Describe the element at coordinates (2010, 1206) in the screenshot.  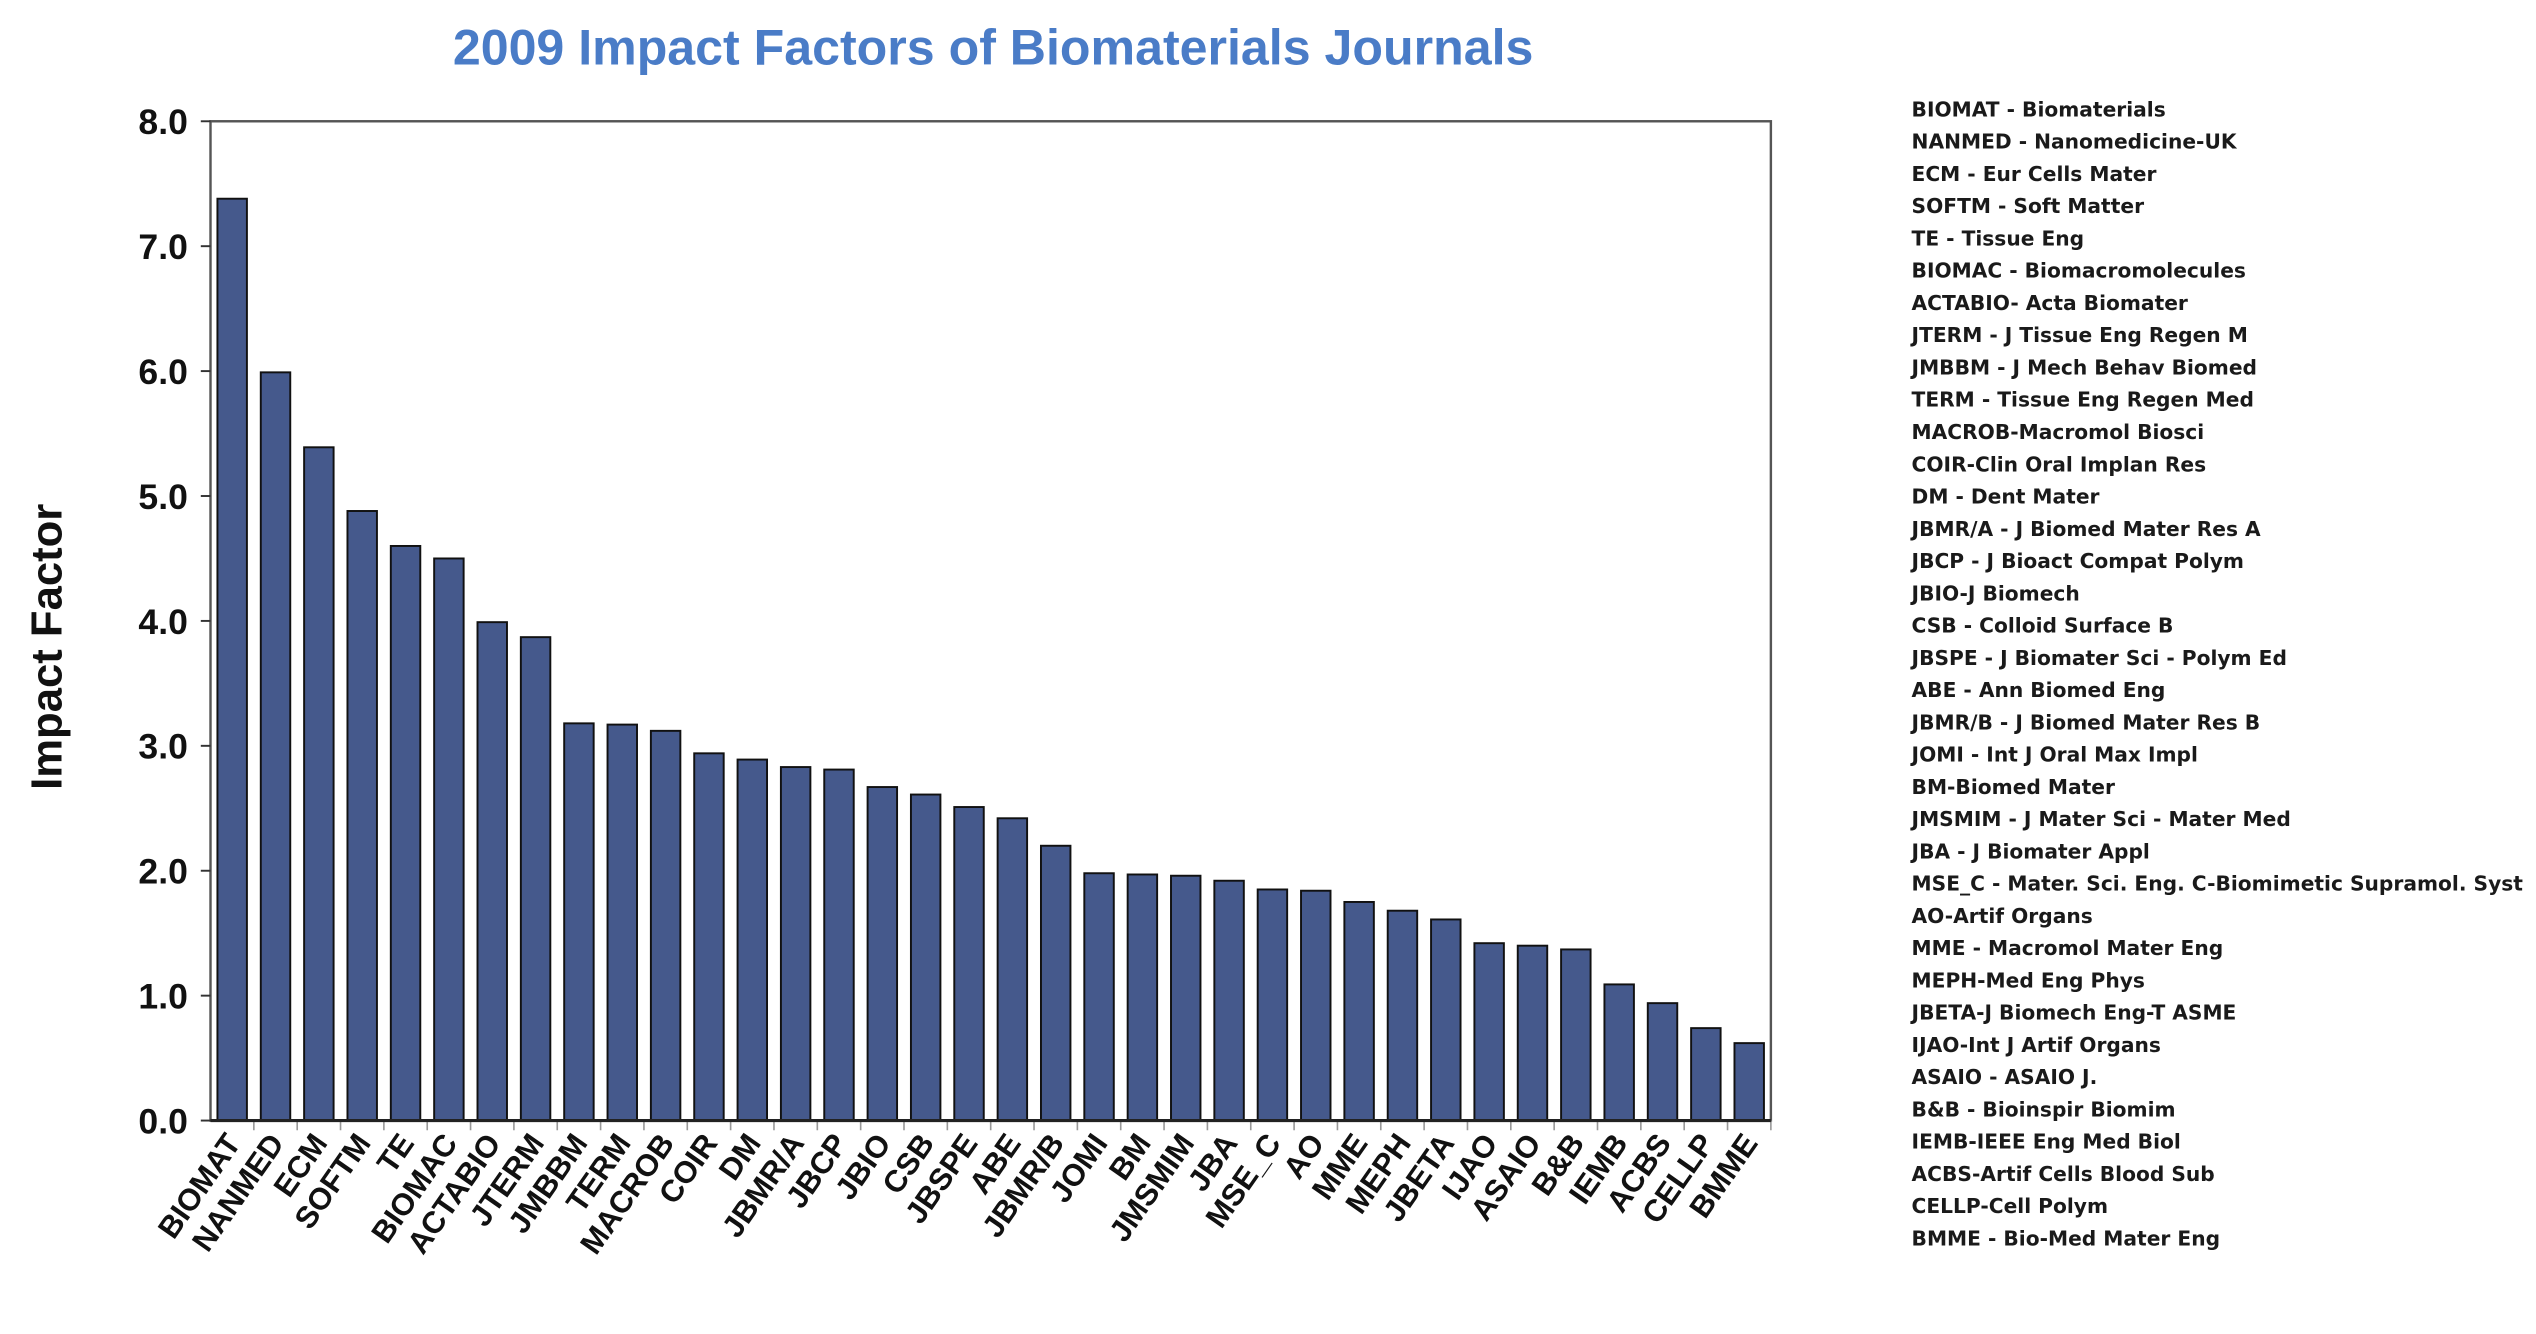
I see `legend-entry: CELLP-Cell Polym` at that location.